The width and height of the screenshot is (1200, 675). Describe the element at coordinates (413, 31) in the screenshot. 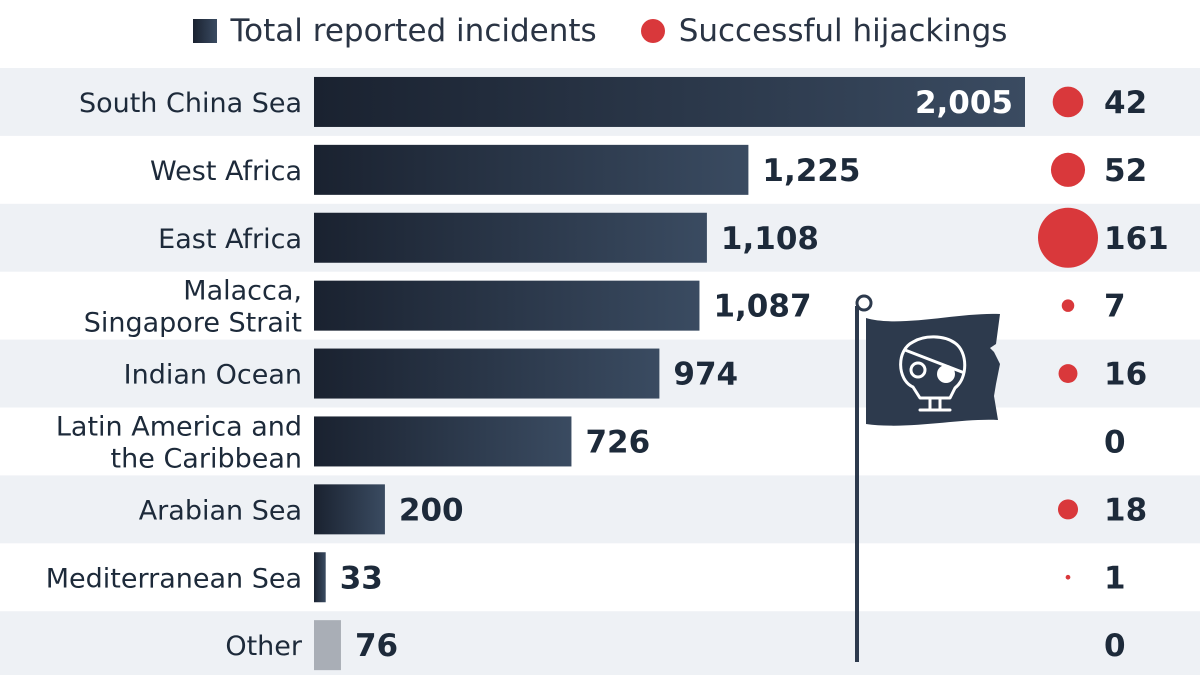

I see `legend-label-incidents: Total reported incidents` at that location.